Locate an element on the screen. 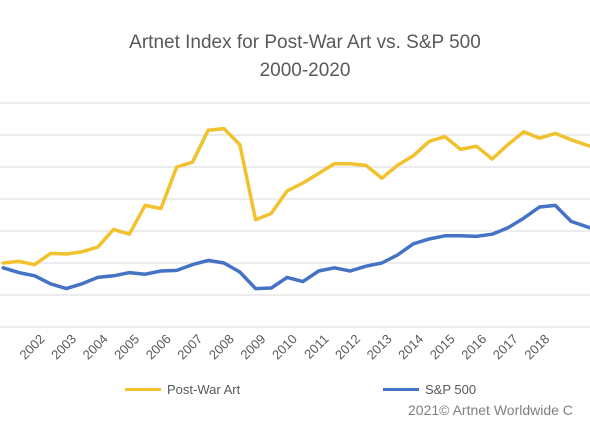  x-tick-label: 2010 is located at coordinates (284, 346).